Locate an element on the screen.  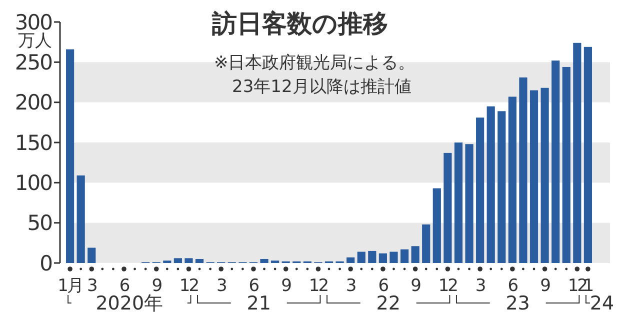
y-tick-label: 50 is located at coordinates (39, 223).